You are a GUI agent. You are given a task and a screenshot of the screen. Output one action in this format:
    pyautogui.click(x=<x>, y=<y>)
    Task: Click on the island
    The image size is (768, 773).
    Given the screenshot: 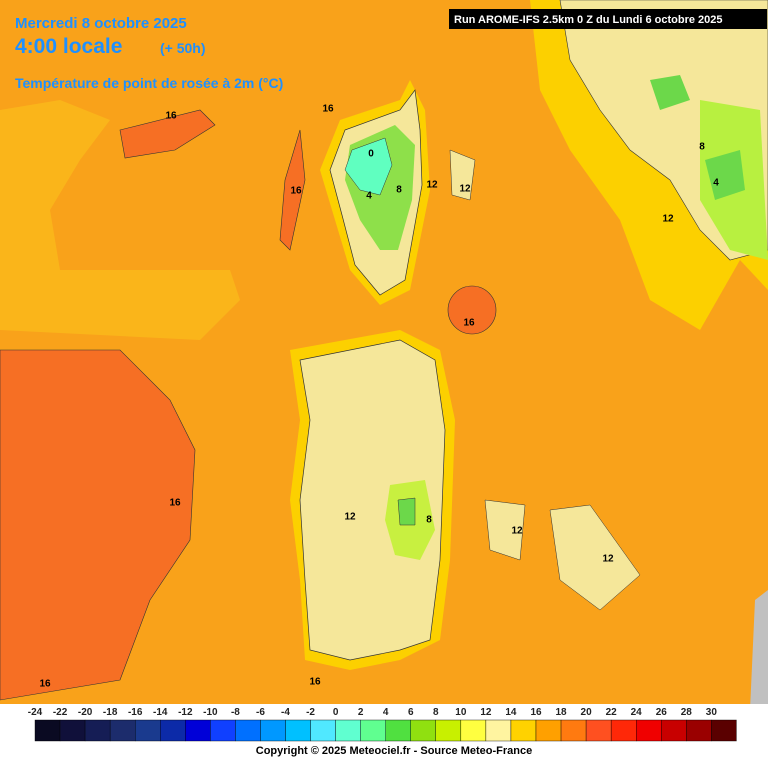 What is the action you would take?
    pyautogui.click(x=462, y=175)
    